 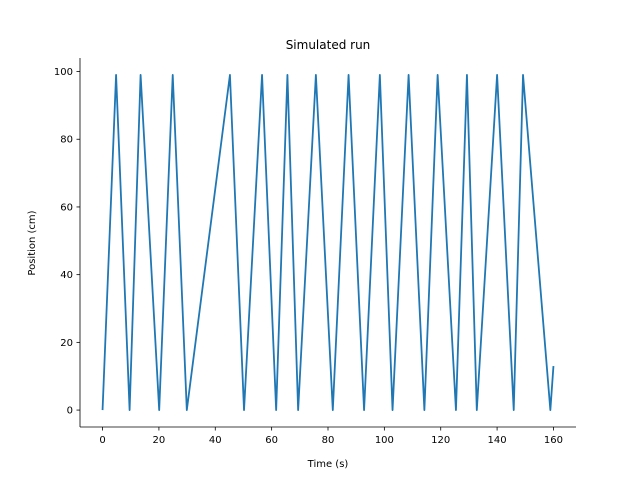 I want to click on y-tick-label: 0, so click(x=70, y=411).